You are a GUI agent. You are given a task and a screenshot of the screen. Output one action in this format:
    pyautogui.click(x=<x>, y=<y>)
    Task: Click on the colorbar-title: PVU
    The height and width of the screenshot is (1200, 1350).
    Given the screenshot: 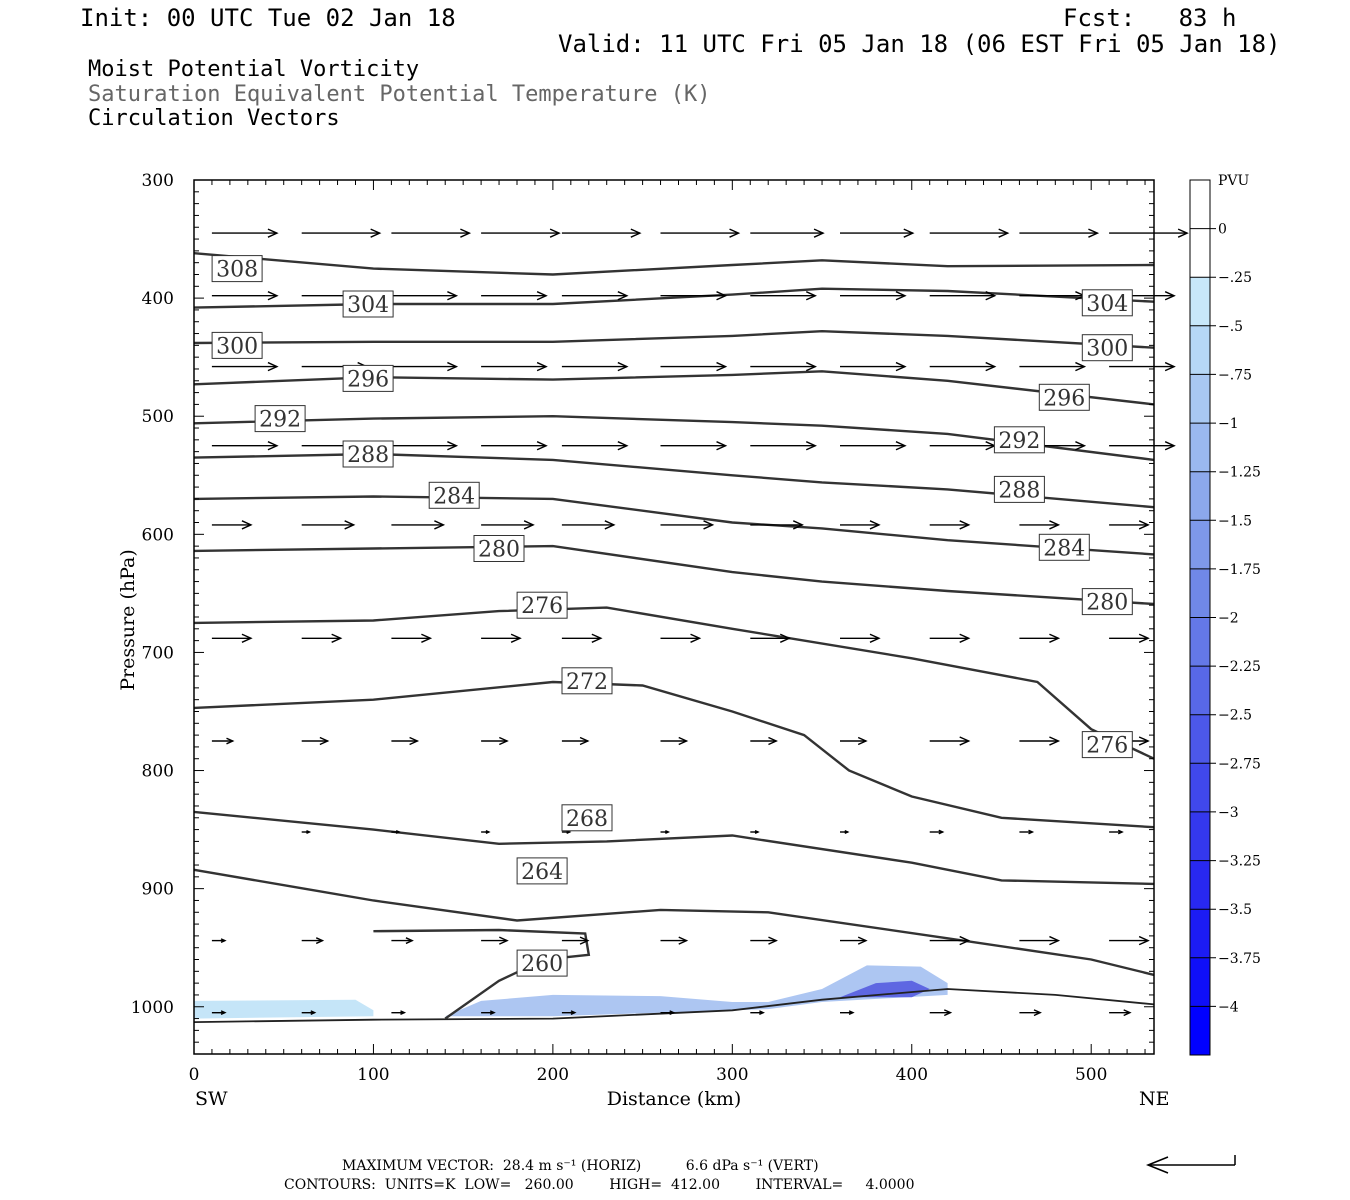 What is the action you would take?
    pyautogui.click(x=1234, y=181)
    